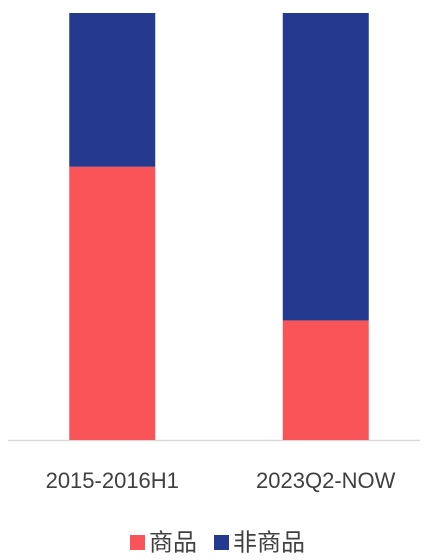 Image resolution: width=429 pixels, height=560 pixels. I want to click on x-tick-label: 2023Q2-NOW, so click(326, 480).